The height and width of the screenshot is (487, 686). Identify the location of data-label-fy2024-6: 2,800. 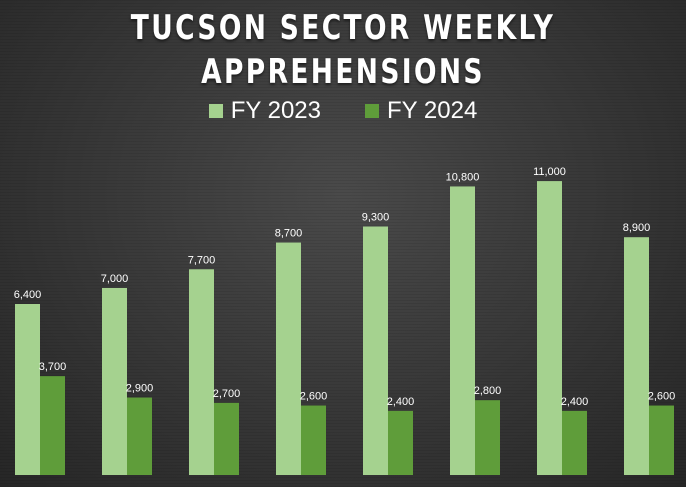
(488, 391).